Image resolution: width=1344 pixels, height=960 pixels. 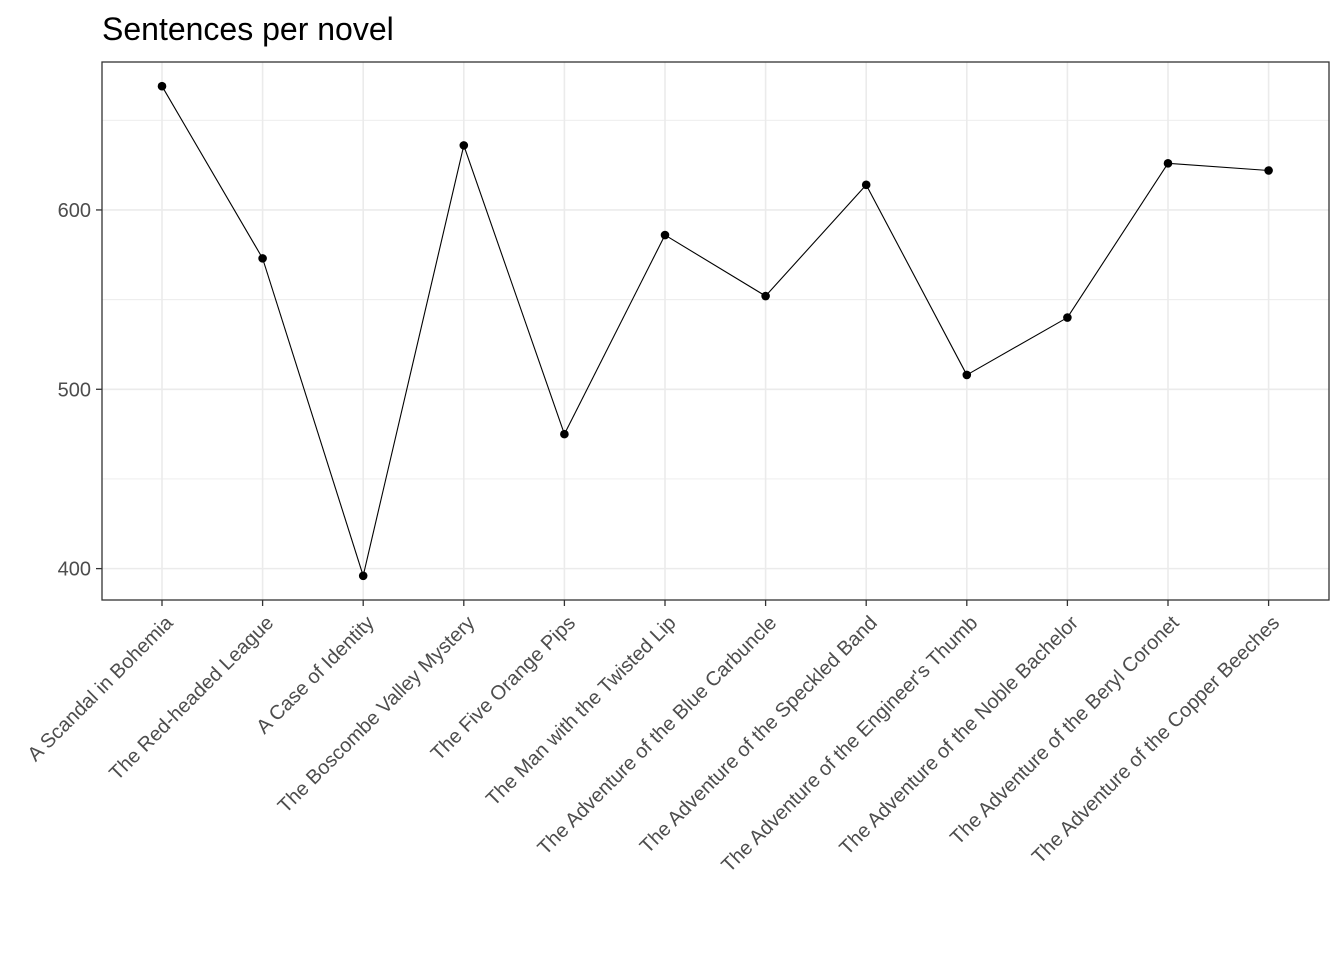 I want to click on x-tick-label: The Man with the Twisted Lip, so click(x=581, y=711).